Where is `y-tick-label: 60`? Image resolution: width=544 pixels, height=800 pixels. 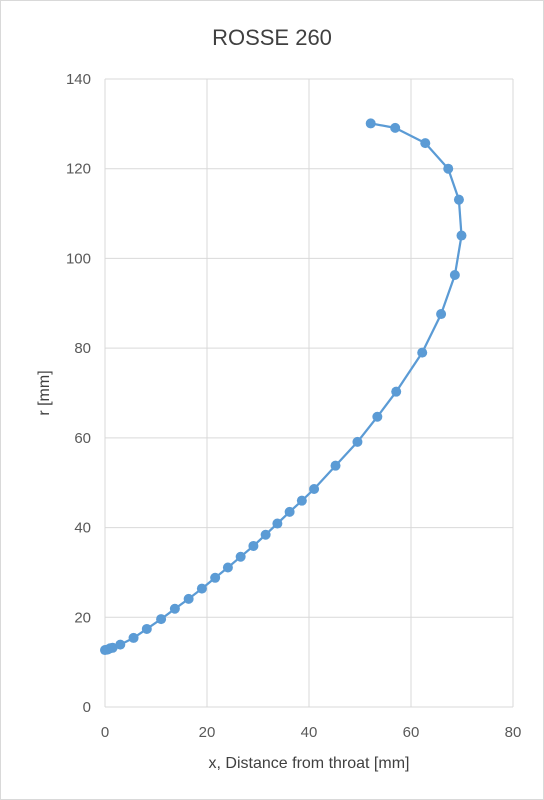
y-tick-label: 60 is located at coordinates (82, 438).